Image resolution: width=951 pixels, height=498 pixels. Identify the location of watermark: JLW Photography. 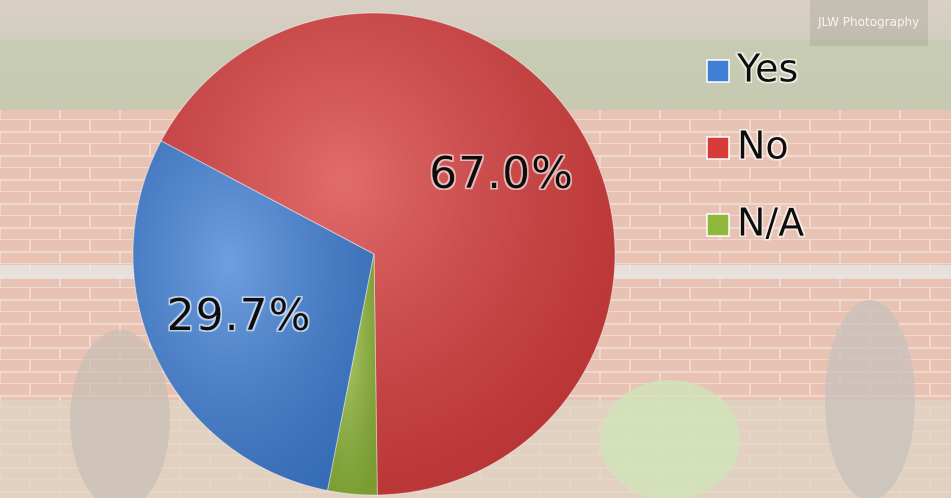
(868, 22).